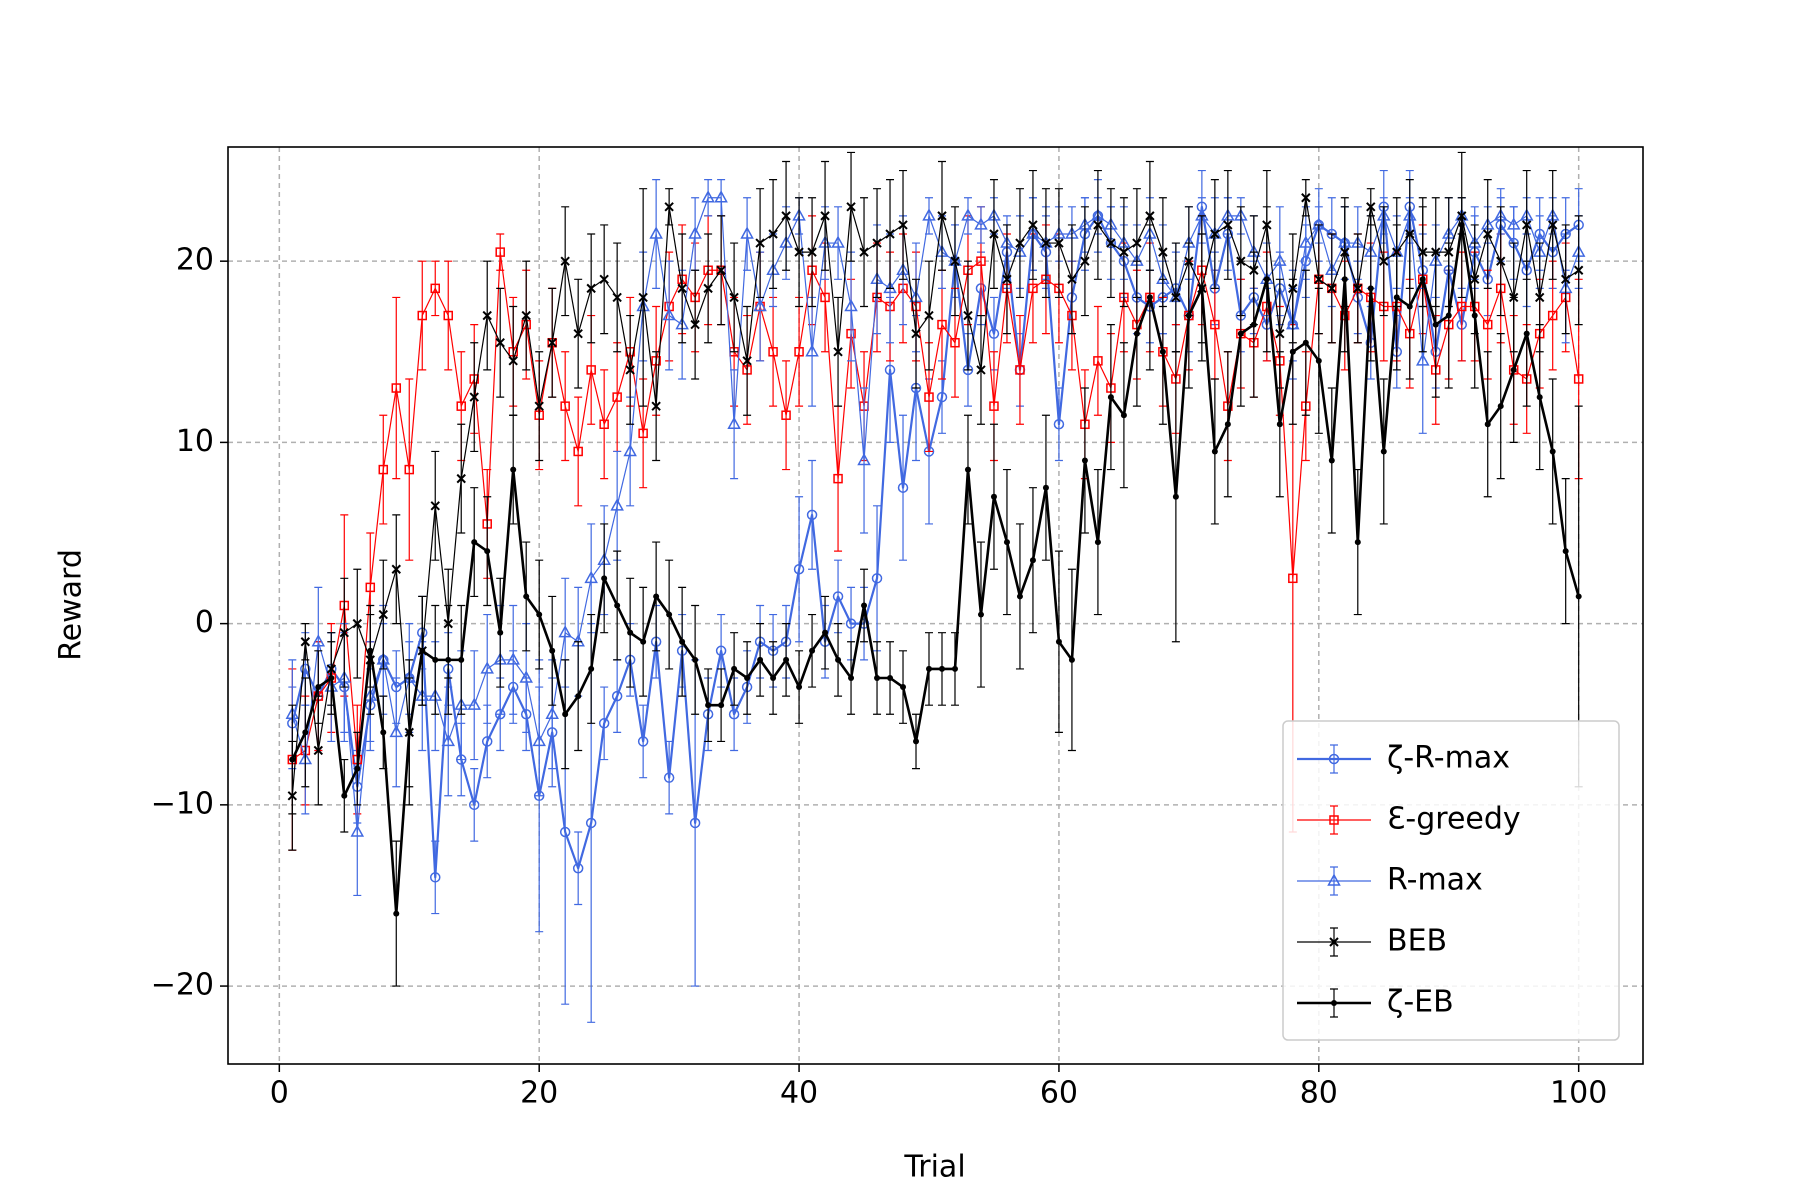  Describe the element at coordinates (195, 260) in the screenshot. I see `y-tick-label: 20` at that location.